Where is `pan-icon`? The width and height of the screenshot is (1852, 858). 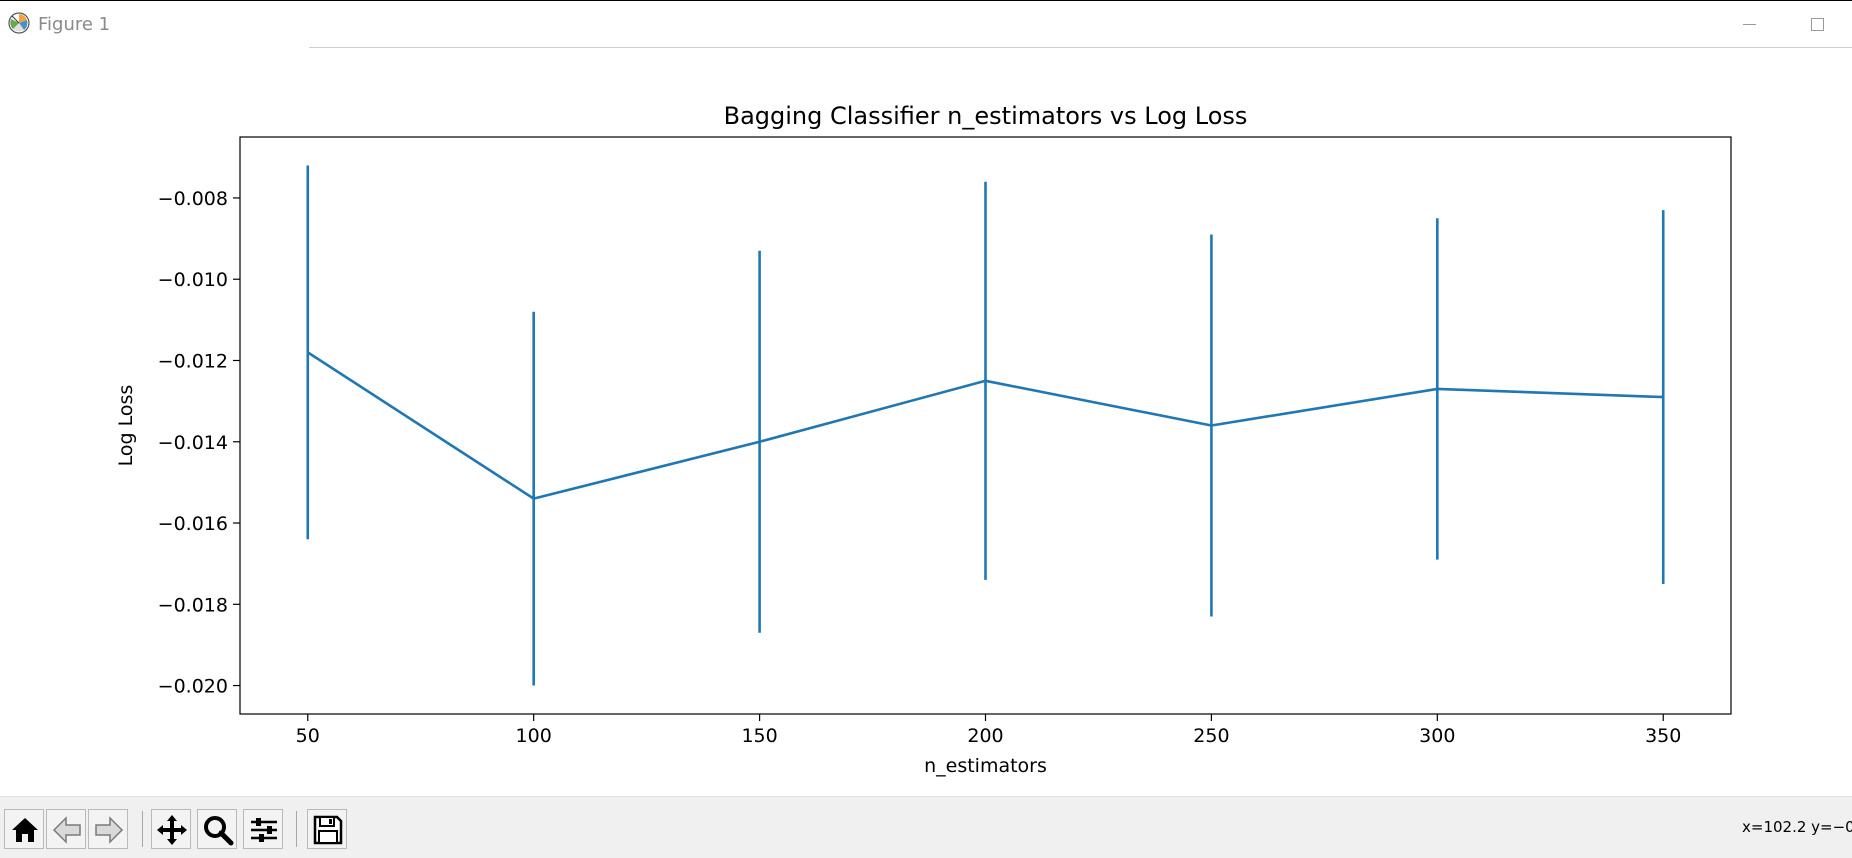
pan-icon is located at coordinates (172, 830).